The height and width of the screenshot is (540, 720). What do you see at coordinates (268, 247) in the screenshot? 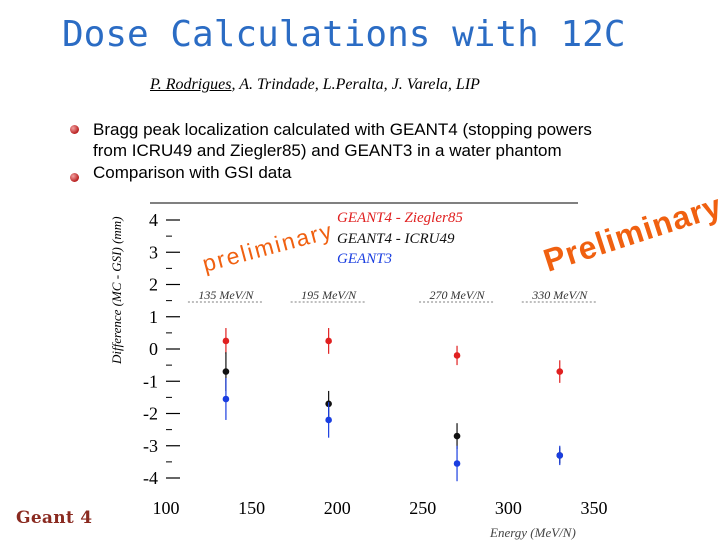
I see `preliminary-stamp-small: preliminary` at bounding box center [268, 247].